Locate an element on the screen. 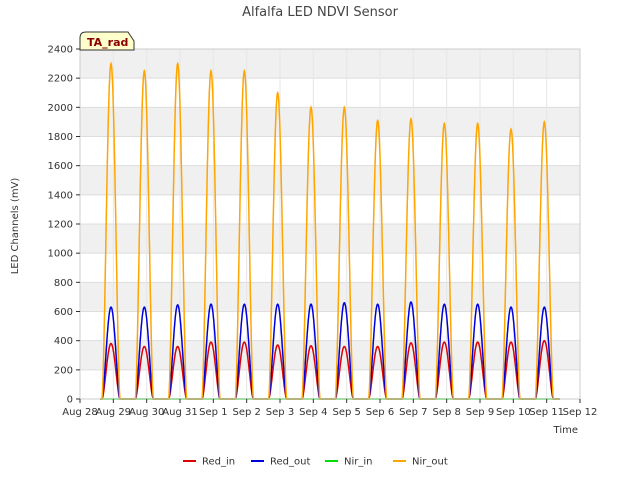 The height and width of the screenshot is (480, 640). x-tick-label: Sep 1 is located at coordinates (213, 412).